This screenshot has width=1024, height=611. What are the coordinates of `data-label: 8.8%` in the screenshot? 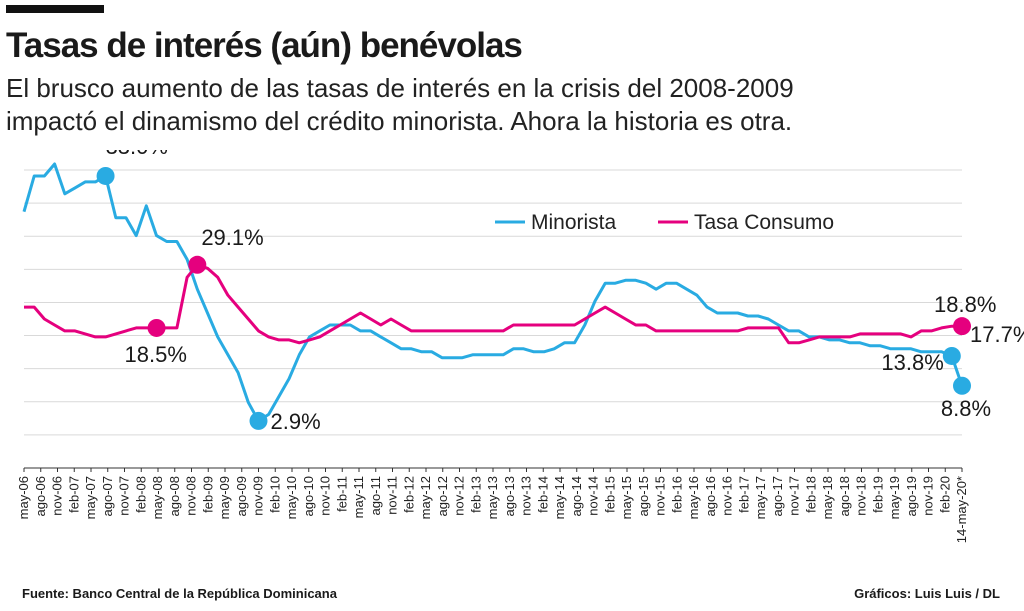 It's located at (966, 408).